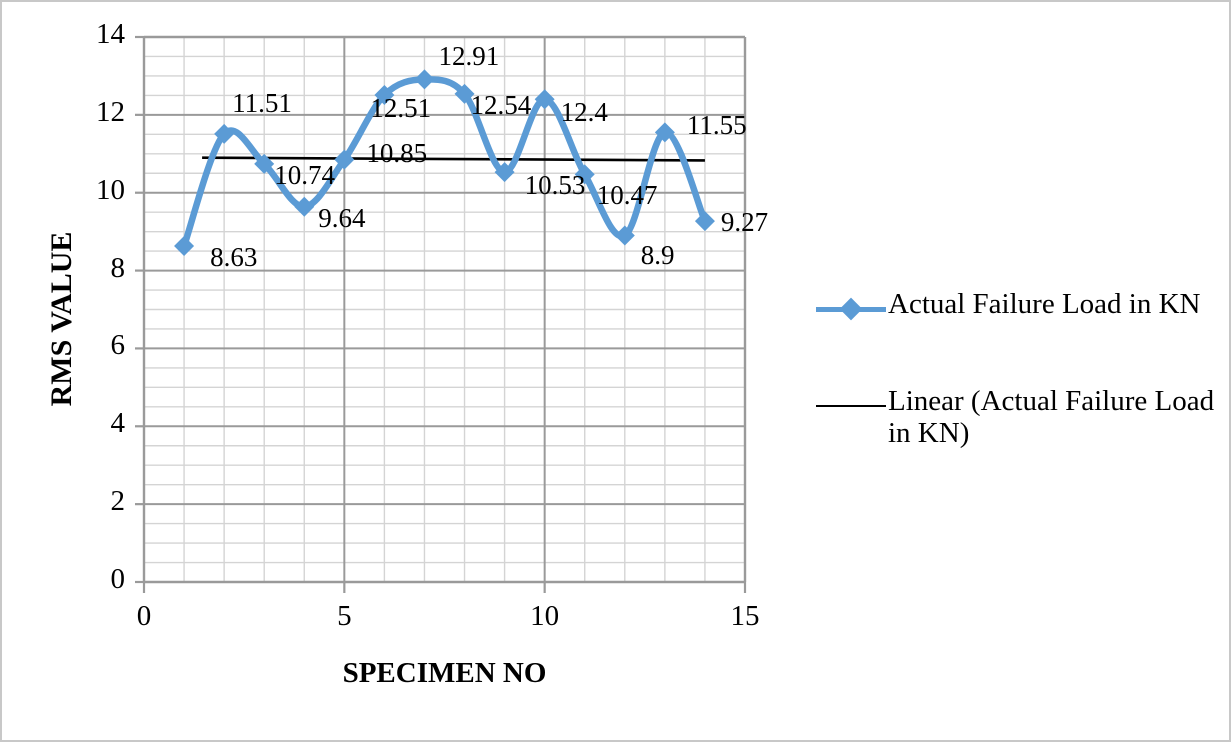 The width and height of the screenshot is (1231, 742). Describe the element at coordinates (344, 616) in the screenshot. I see `x-axis-tick-label: 5` at that location.